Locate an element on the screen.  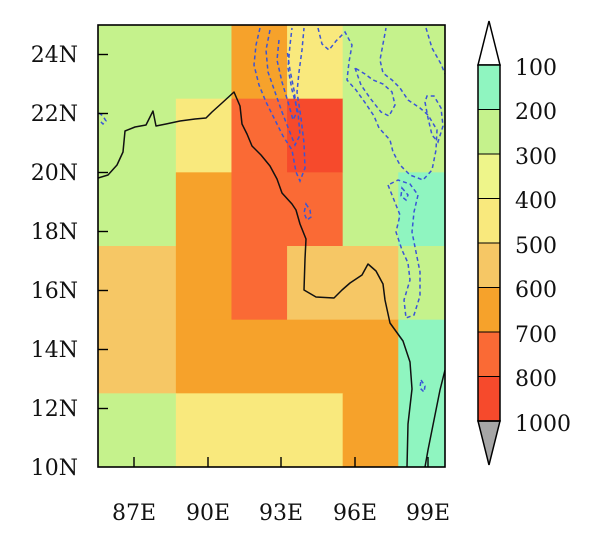
colorbar-label: 600 is located at coordinates (536, 290).